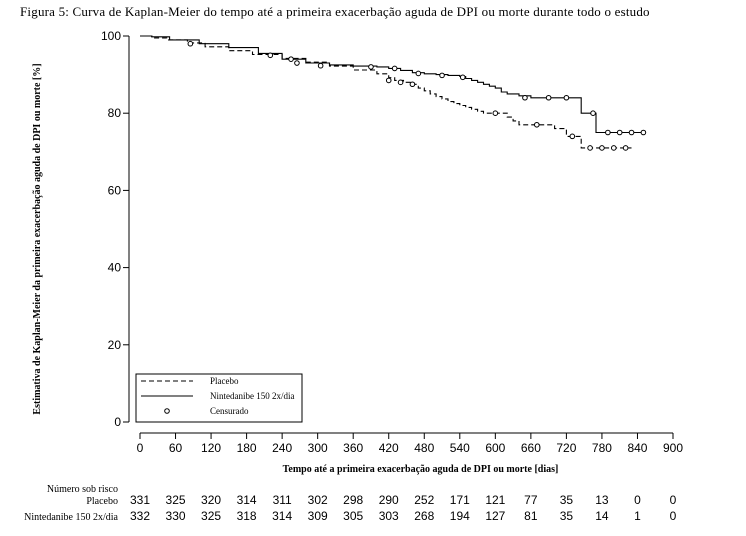 The image size is (746, 536). Describe the element at coordinates (353, 500) in the screenshot. I see `risk-value: 298` at that location.